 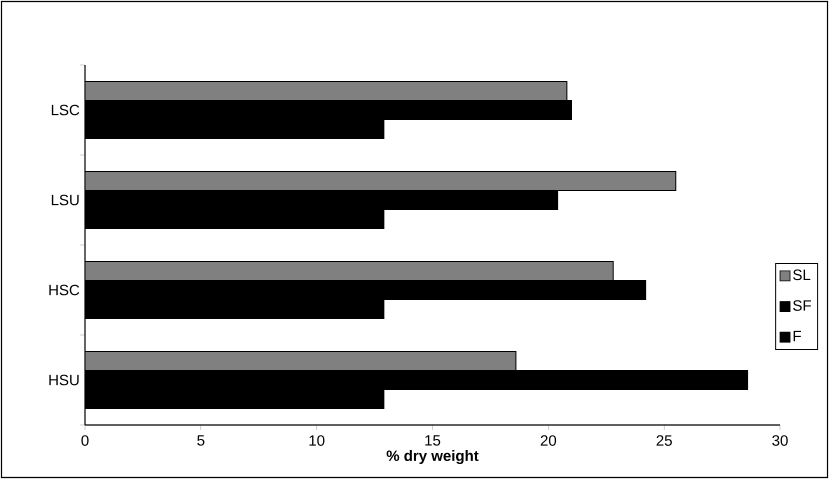 What do you see at coordinates (801, 275) in the screenshot?
I see `legend-label: SL` at bounding box center [801, 275].